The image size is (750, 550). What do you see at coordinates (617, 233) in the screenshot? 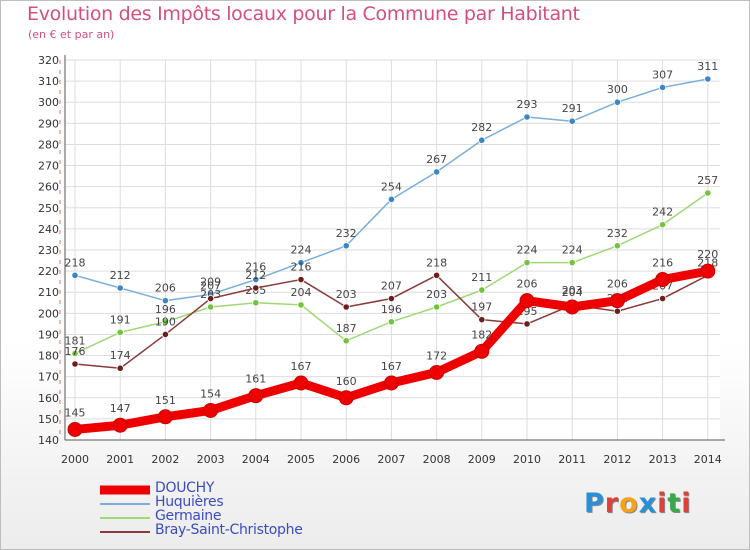
I see `data-label-germaine: 232` at bounding box center [617, 233].